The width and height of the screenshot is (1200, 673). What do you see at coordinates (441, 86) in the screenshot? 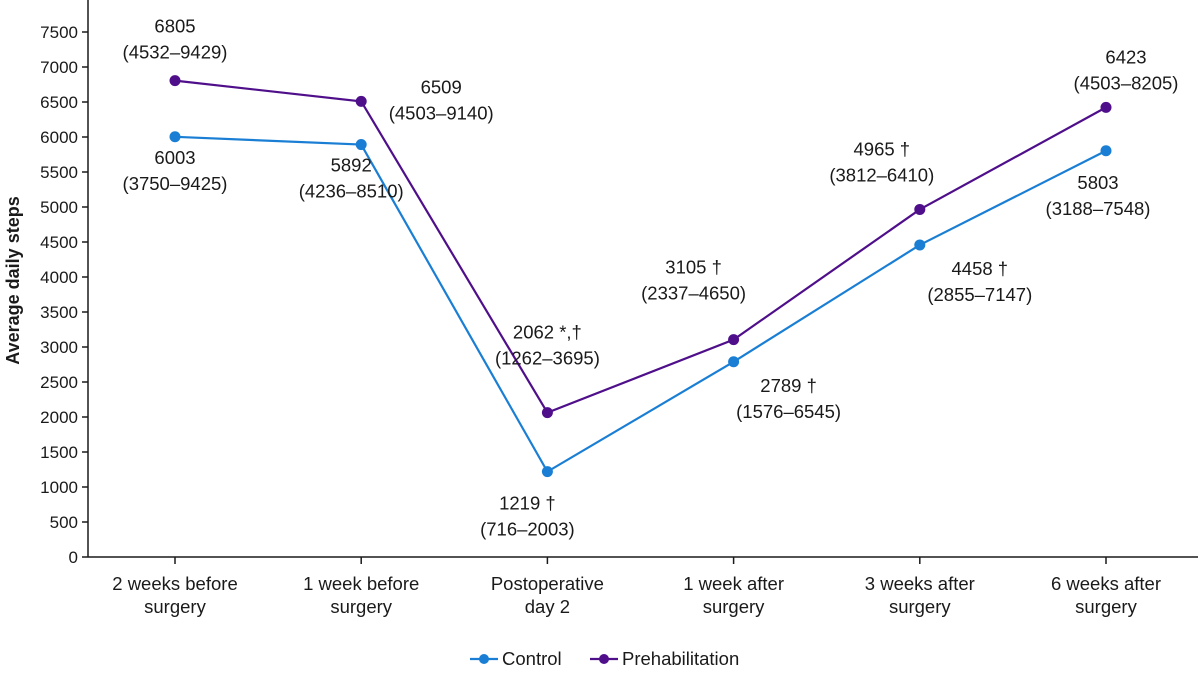
I see `data-label-line: 6509` at bounding box center [441, 86].